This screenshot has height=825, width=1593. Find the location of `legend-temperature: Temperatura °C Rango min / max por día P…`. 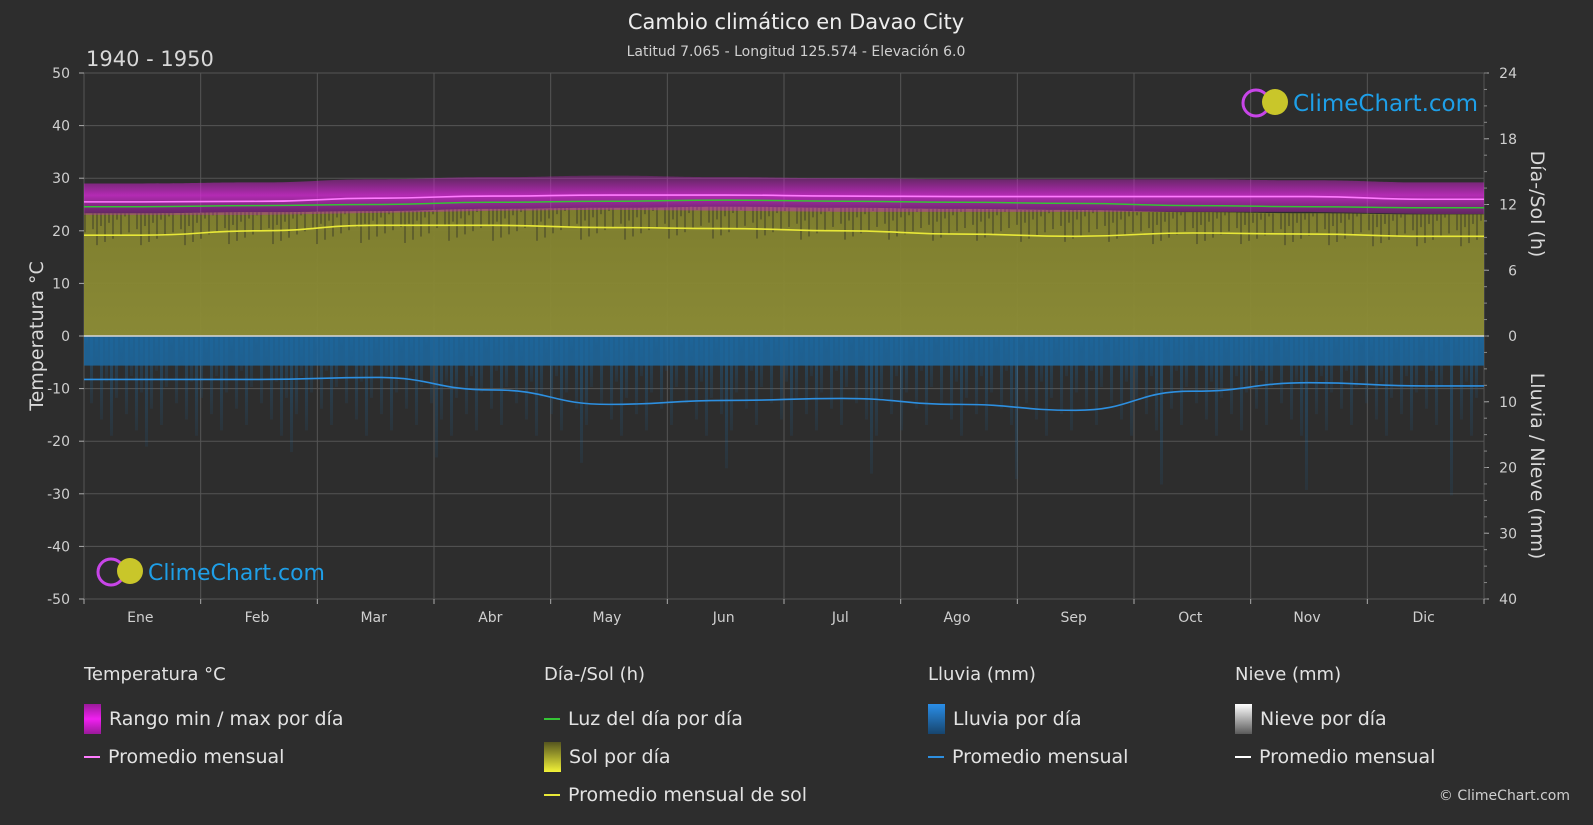

legend-temperature: Temperatura °C Rango min / max por día P… is located at coordinates (213, 719).